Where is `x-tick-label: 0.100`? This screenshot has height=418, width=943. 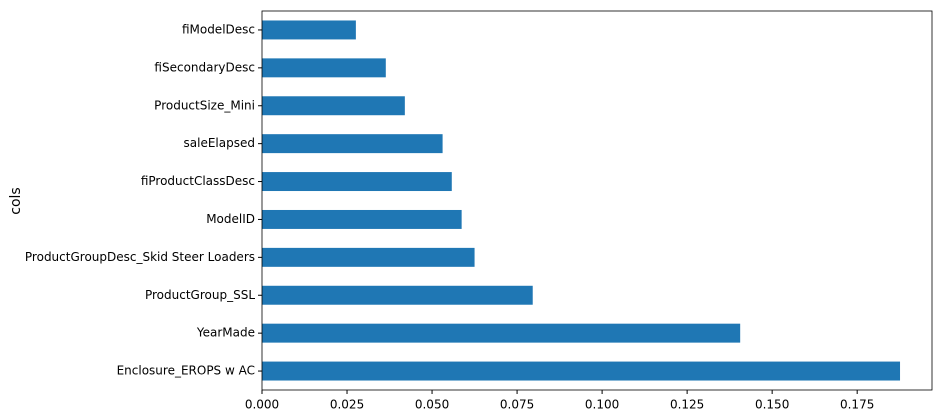 x-tick-label: 0.100 is located at coordinates (602, 405).